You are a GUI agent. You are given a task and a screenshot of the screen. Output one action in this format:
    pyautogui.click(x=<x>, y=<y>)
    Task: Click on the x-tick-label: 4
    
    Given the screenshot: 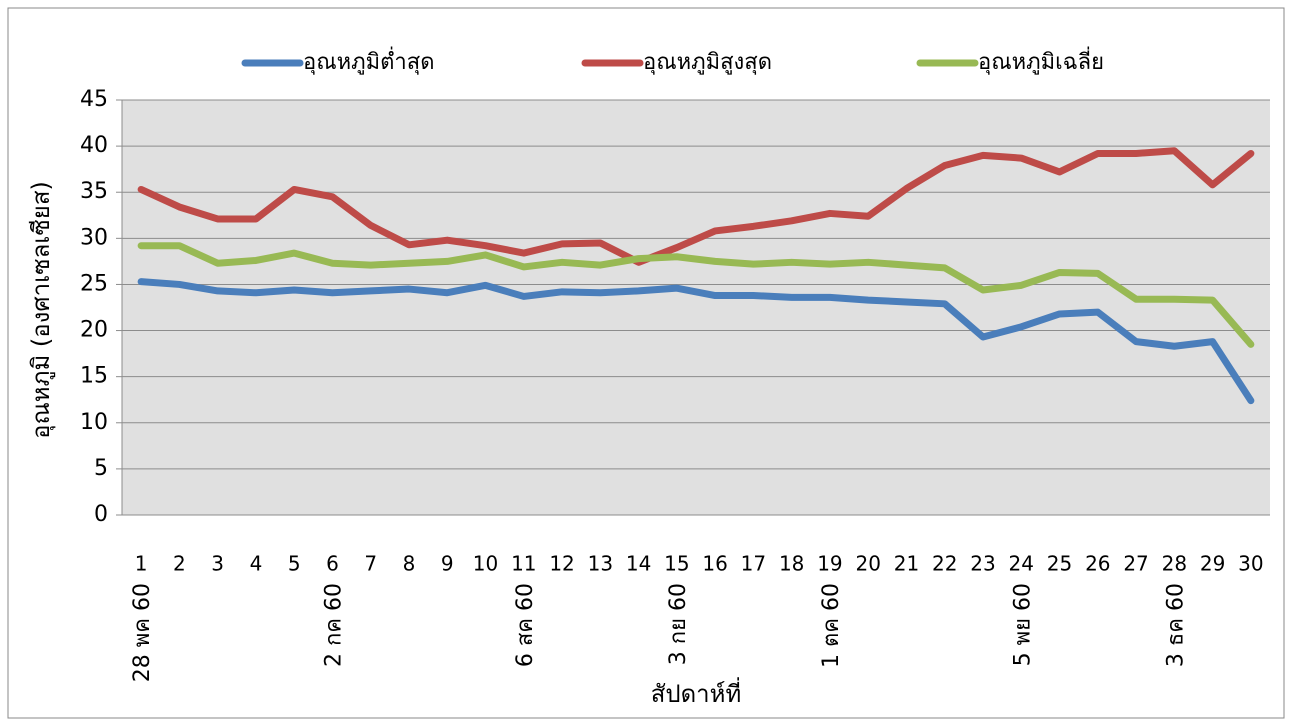 What is the action you would take?
    pyautogui.click(x=256, y=564)
    